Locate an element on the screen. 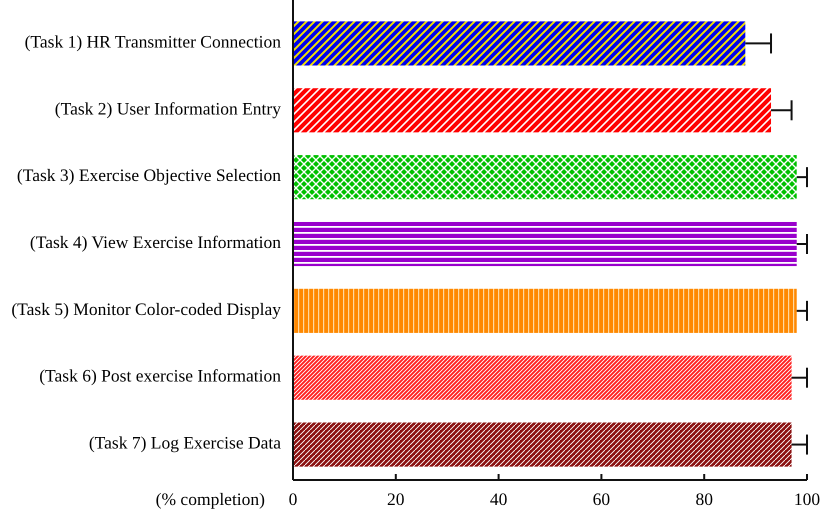 The width and height of the screenshot is (822, 516). y-tick-label: (Task 6) Post exercise Information is located at coordinates (160, 376).